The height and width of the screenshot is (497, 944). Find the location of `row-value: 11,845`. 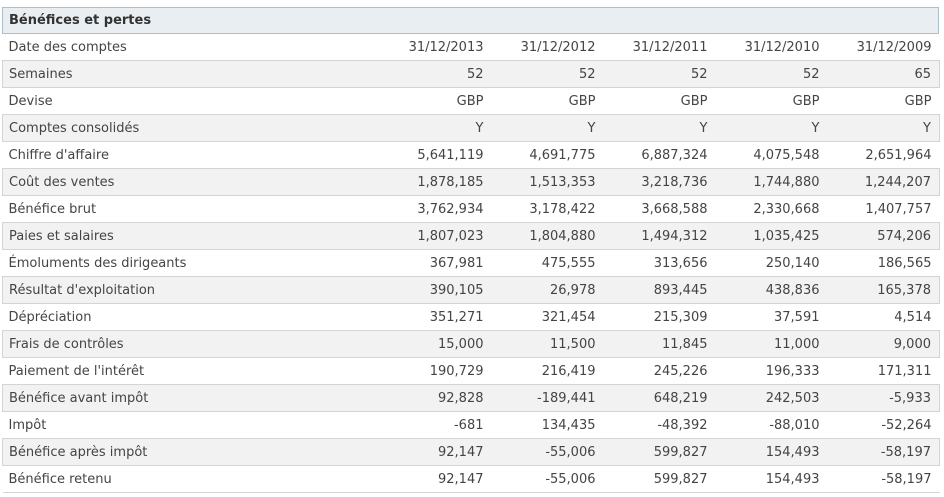

row-value: 11,845 is located at coordinates (659, 344).